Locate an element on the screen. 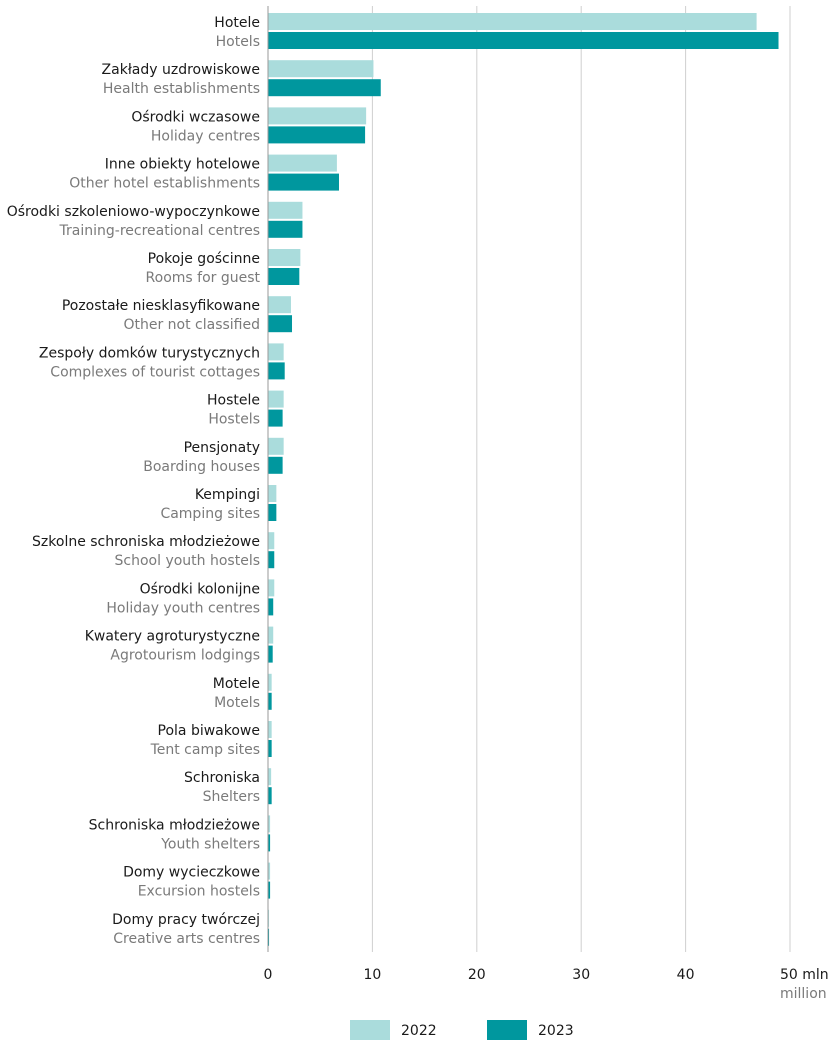 This screenshot has width=834, height=1058. category-label-pl: Hostele is located at coordinates (233, 401).